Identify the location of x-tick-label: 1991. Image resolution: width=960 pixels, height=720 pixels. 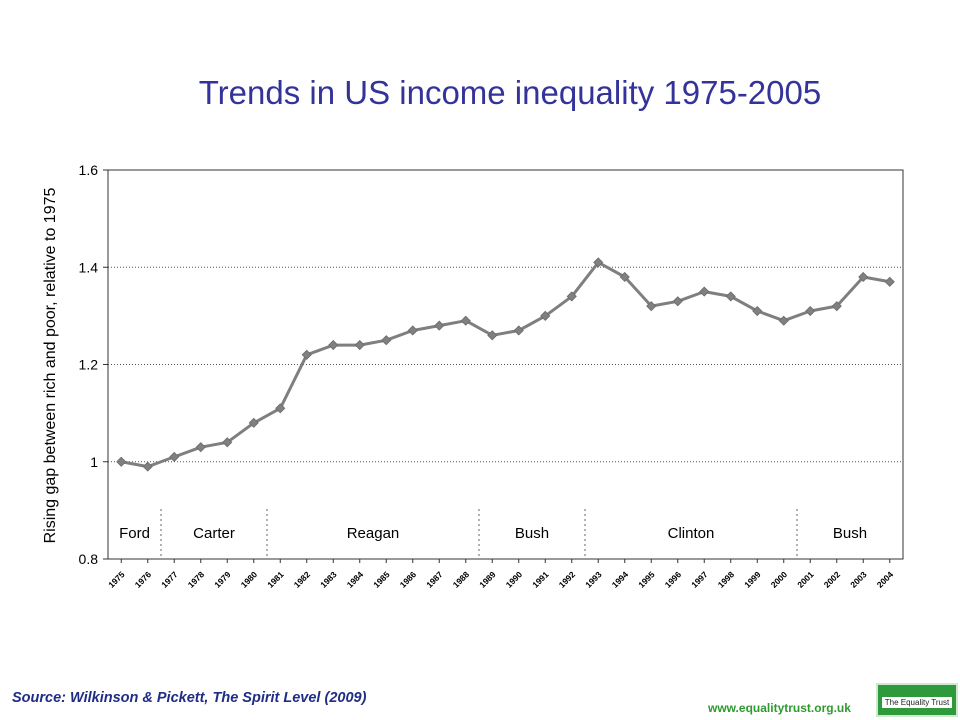
(540, 579).